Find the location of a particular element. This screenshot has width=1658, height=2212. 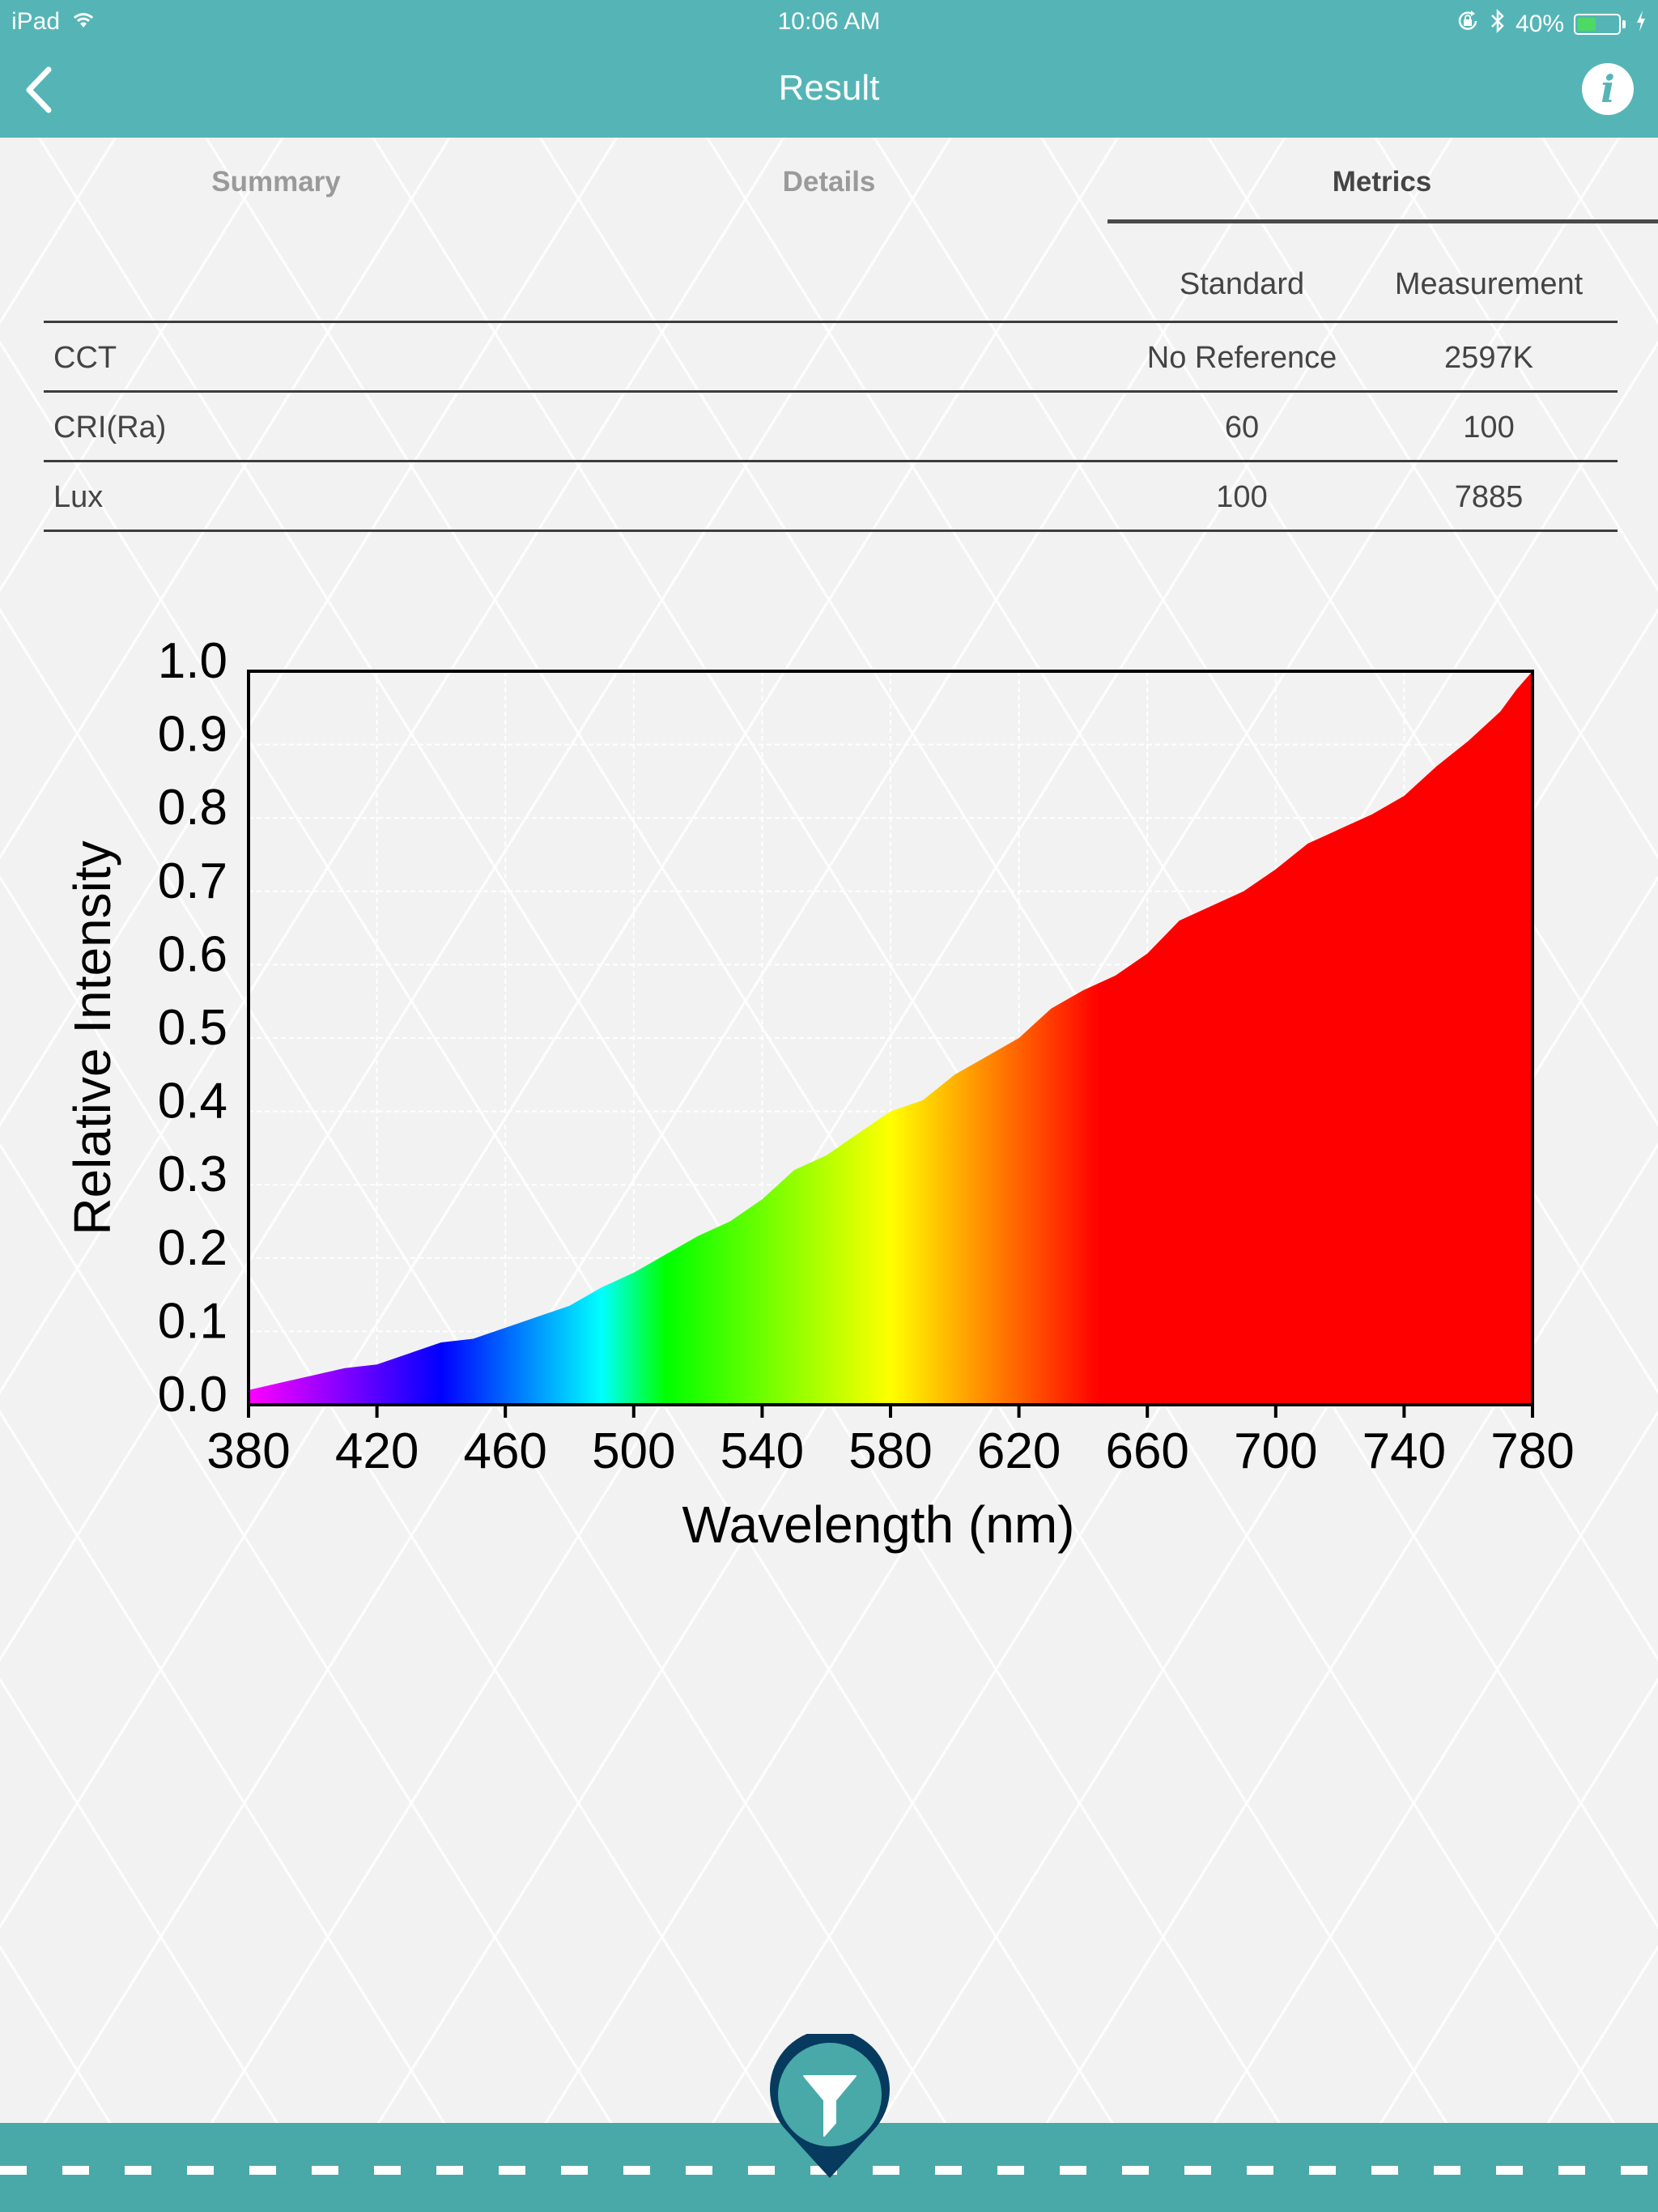

row-label: Lux is located at coordinates (78, 497).